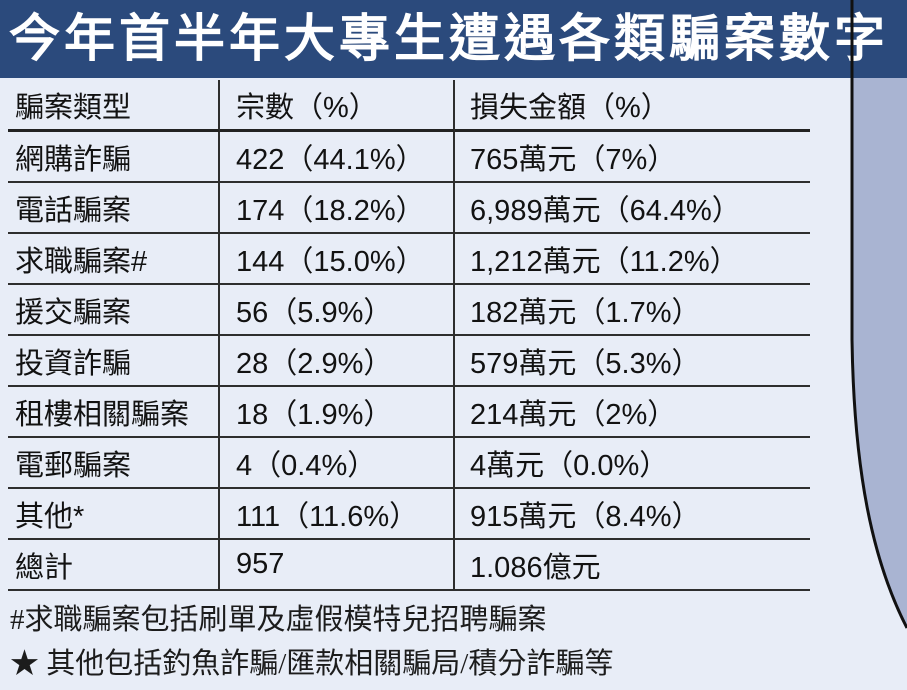 This screenshot has height=690, width=907. I want to click on column-header-scam-type: 騙案類型, so click(114, 106).